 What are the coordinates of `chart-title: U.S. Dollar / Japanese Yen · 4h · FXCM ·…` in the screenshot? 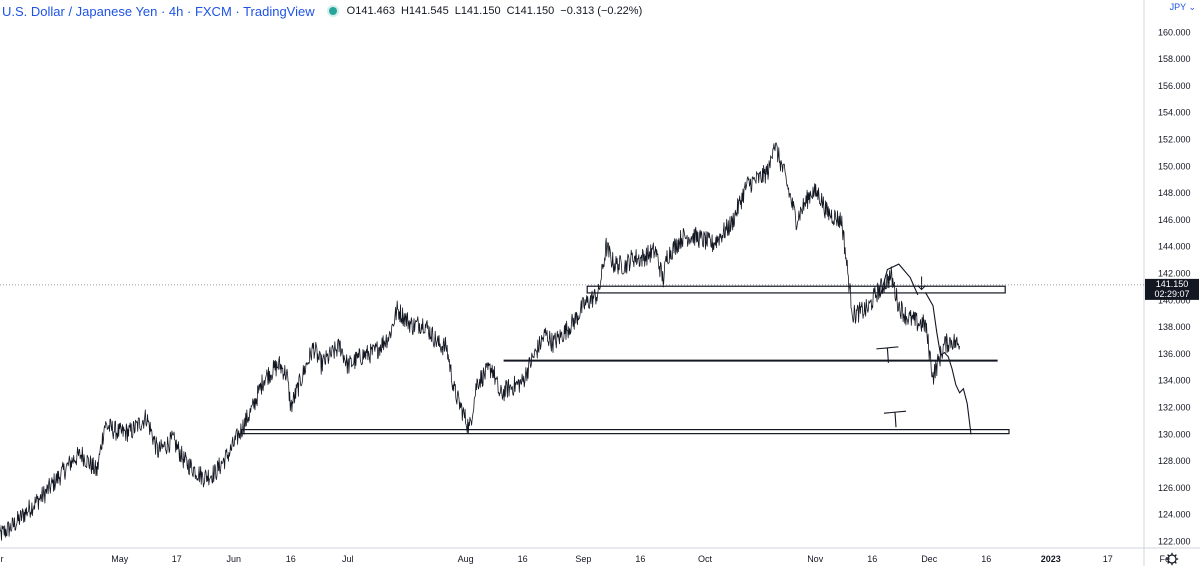 It's located at (158, 11).